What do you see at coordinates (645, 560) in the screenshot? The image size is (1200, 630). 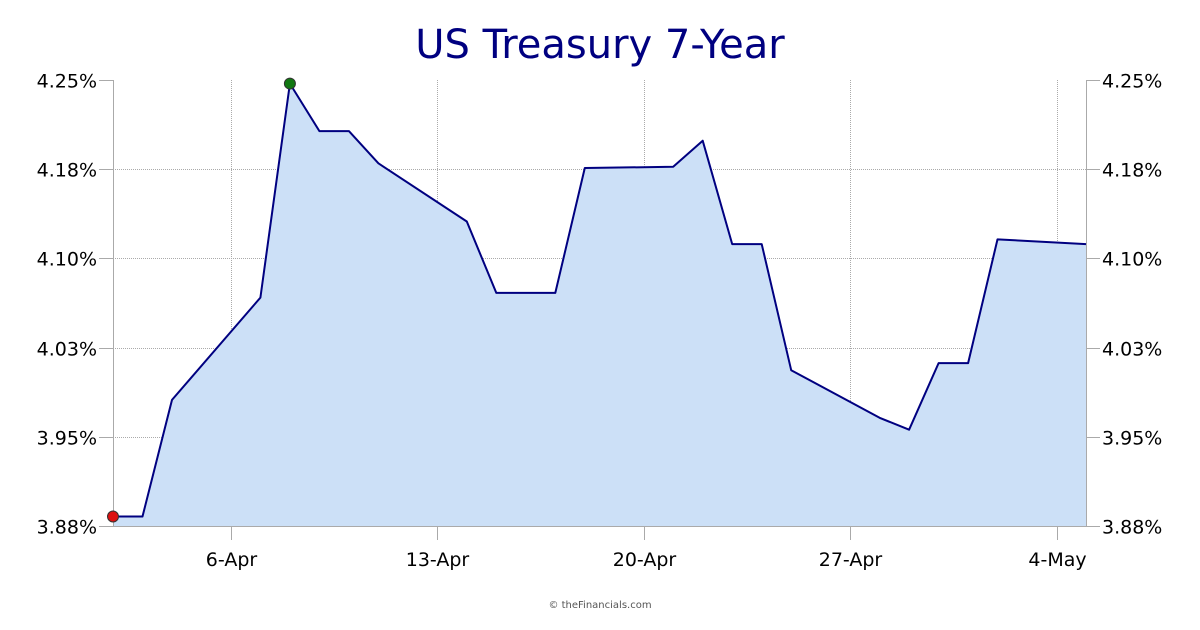 I see `x-tick-label: 20-Apr` at bounding box center [645, 560].